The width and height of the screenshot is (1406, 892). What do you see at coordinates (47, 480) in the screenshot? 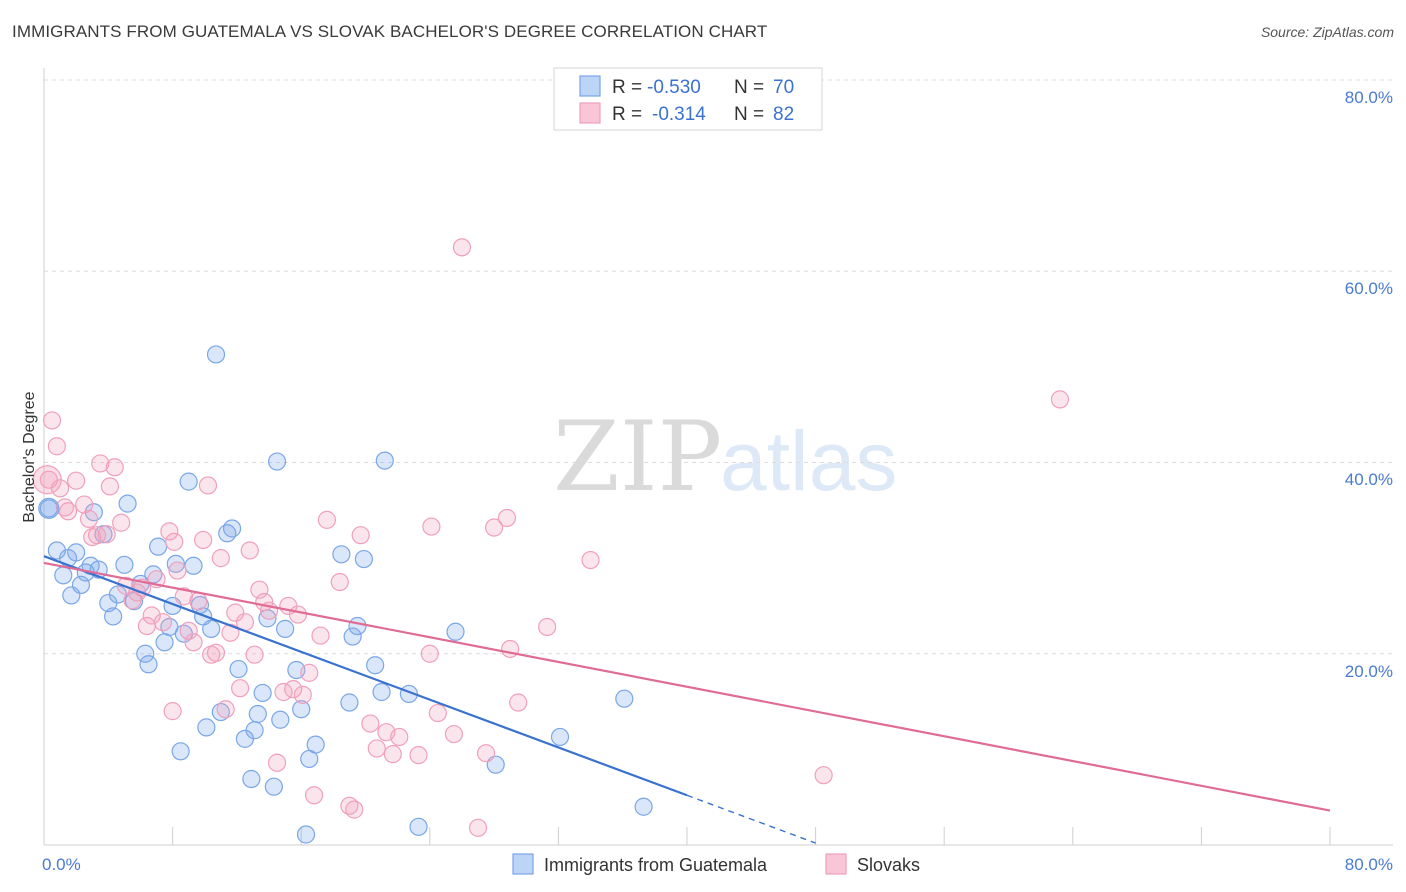
I see `point-slovaks-large` at bounding box center [47, 480].